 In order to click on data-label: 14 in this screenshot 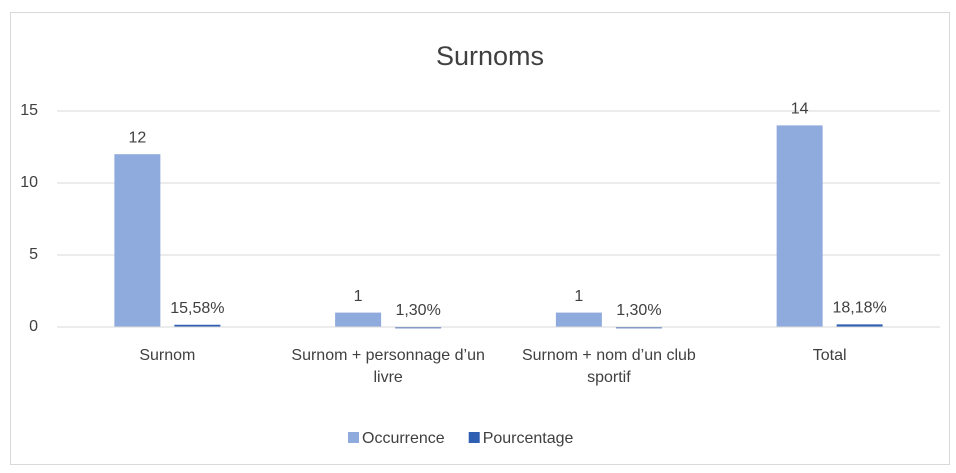, I will do `click(800, 109)`.